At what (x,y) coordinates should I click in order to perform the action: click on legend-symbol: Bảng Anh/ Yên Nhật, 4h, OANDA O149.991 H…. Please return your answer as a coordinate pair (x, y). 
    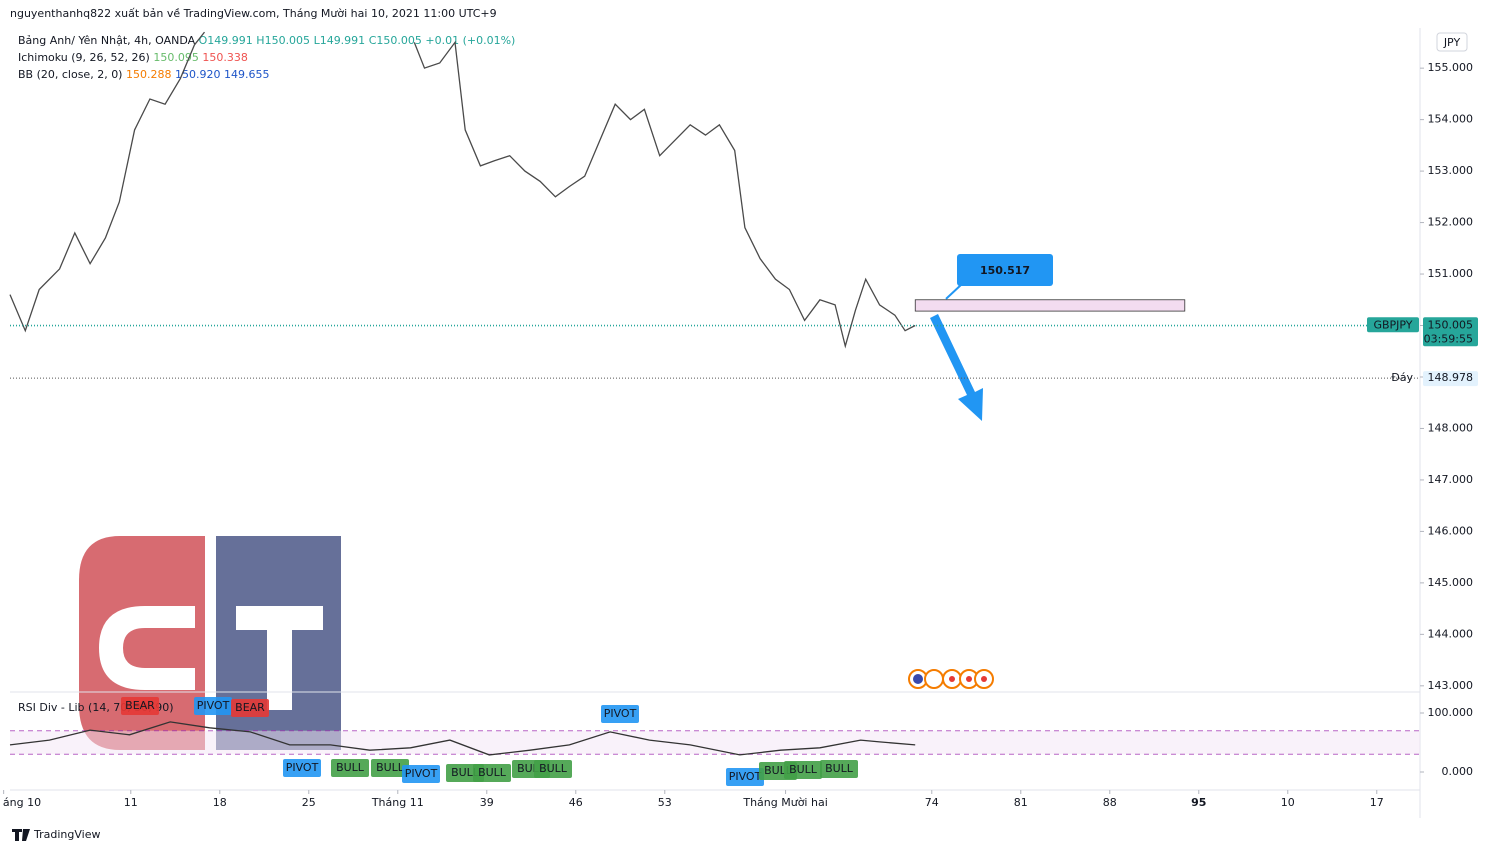
    Looking at the image, I should click on (266, 40).